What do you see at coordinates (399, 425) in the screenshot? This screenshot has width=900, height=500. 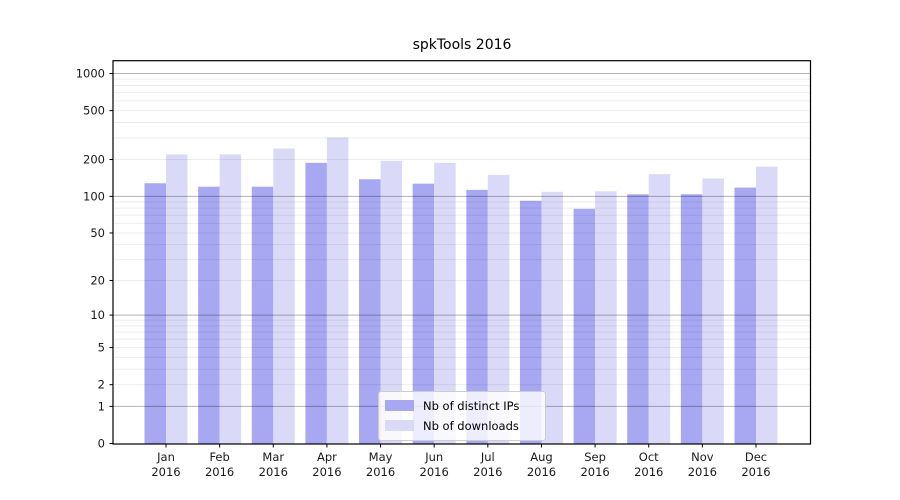 I see `legend-swatch-downloads` at bounding box center [399, 425].